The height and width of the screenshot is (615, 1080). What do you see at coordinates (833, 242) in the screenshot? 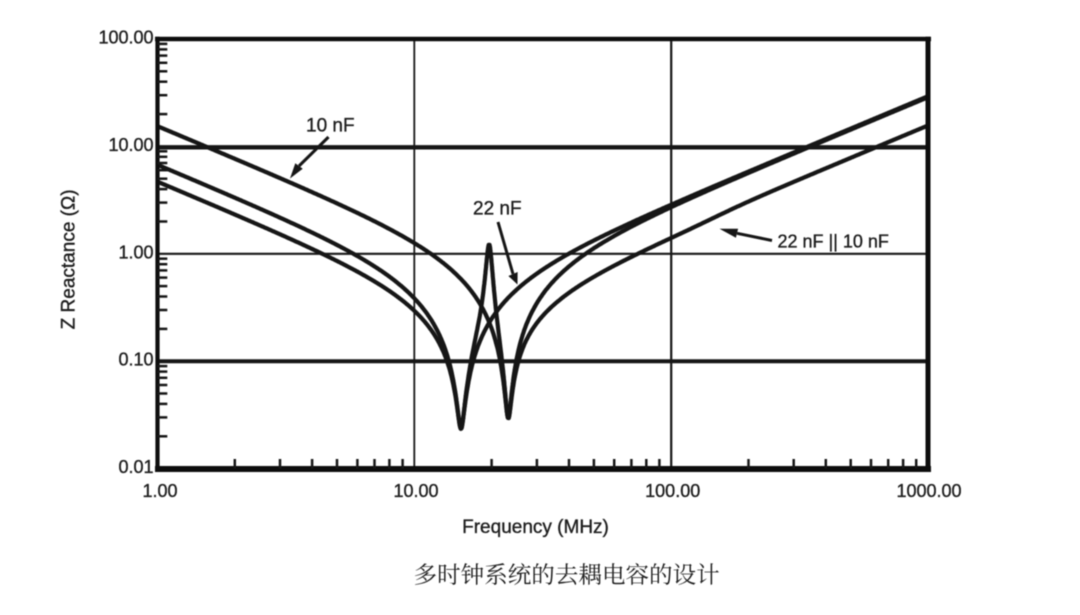
I see `svg-text: 22 nF || 10 nF` at bounding box center [833, 242].